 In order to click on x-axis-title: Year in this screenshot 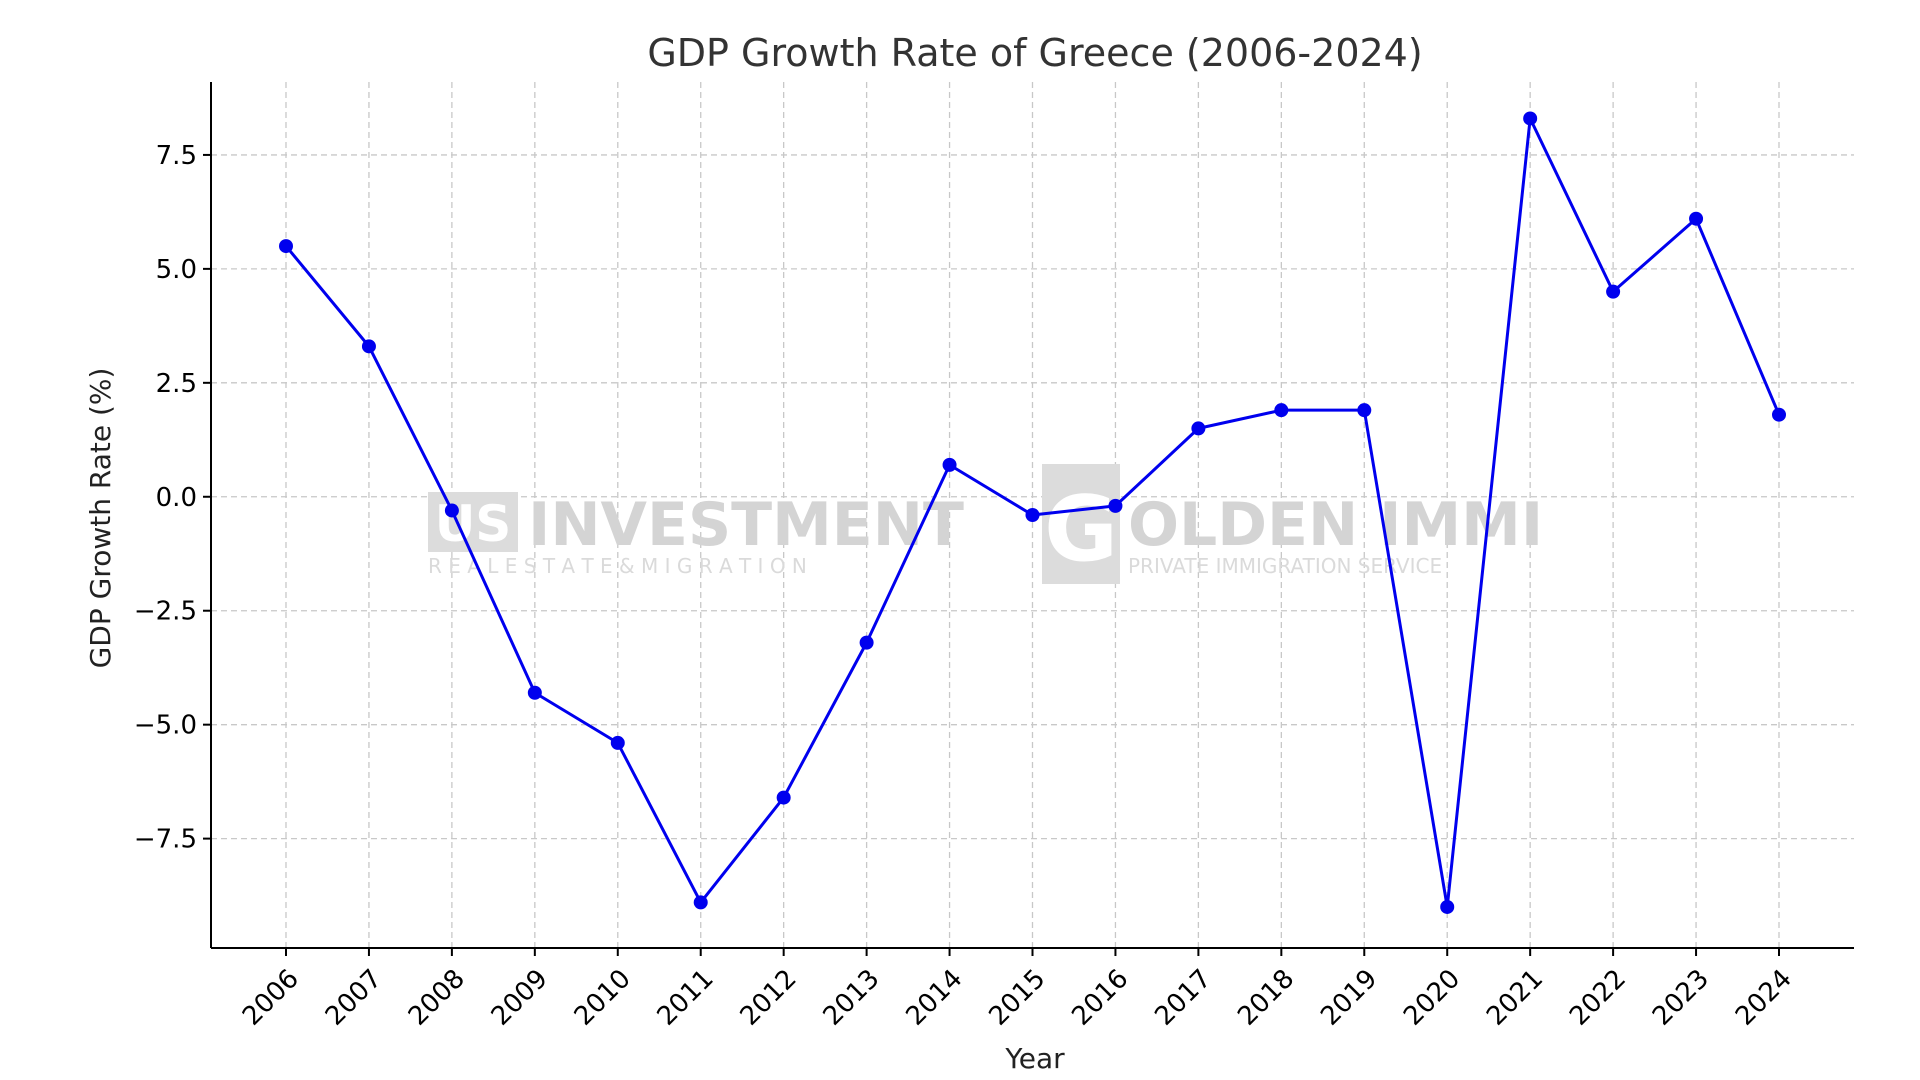, I will do `click(1034, 1058)`.